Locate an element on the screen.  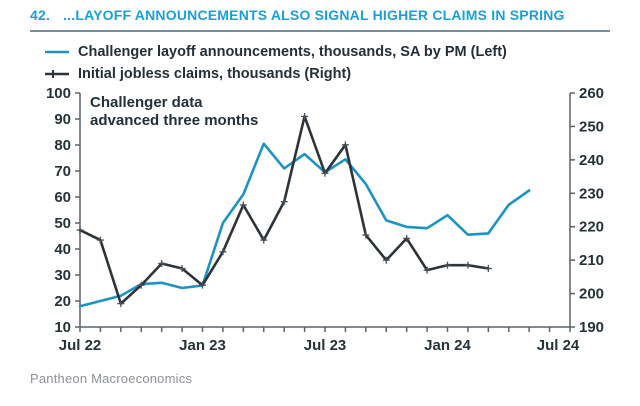
chart-annotation-line2: advanced three months is located at coordinates (174, 120).